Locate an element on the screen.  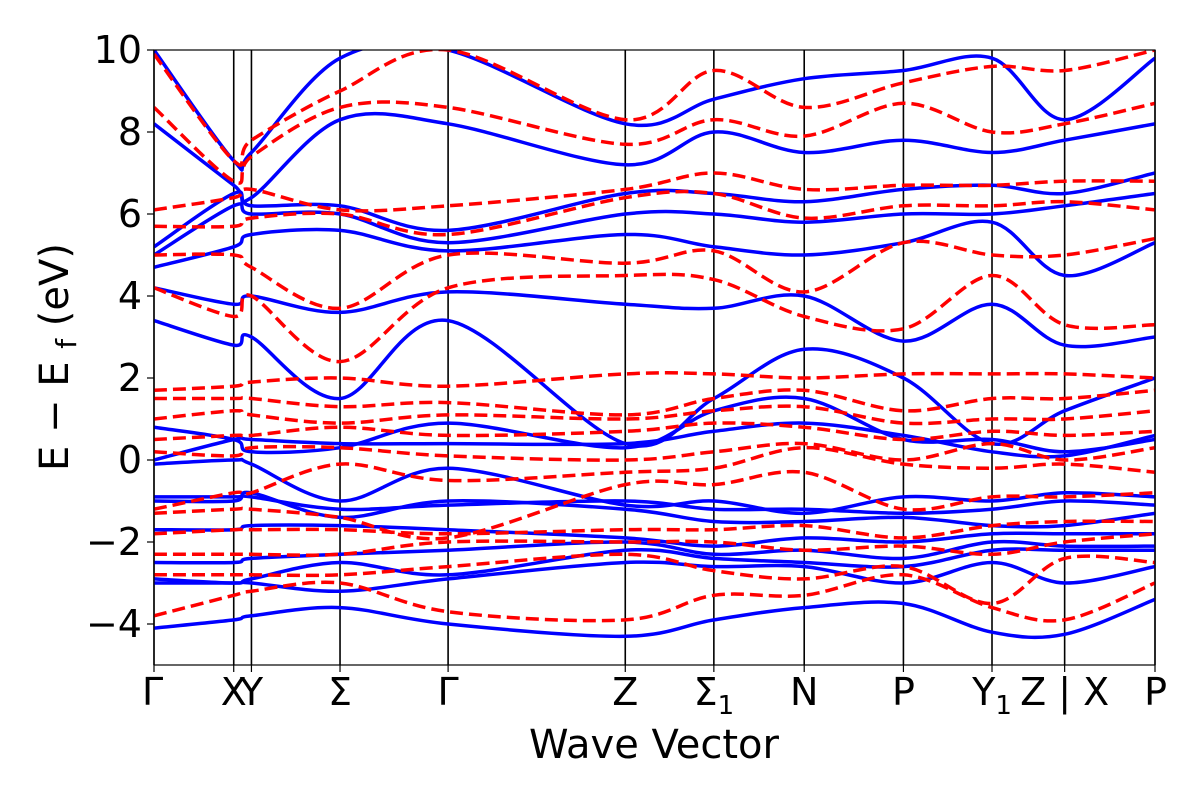
y-tick-label: 8 is located at coordinates (130, 132).